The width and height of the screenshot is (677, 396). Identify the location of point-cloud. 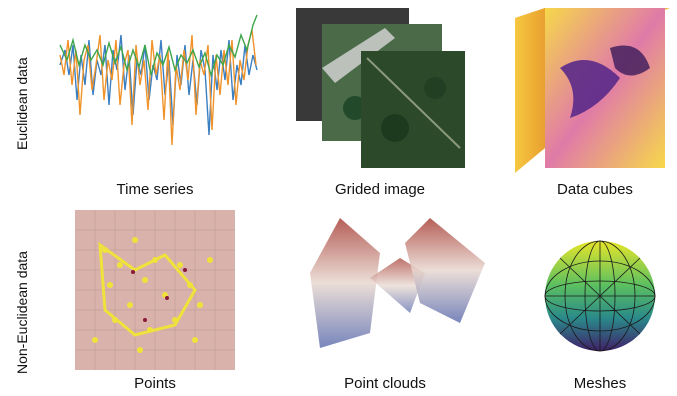
(395, 288).